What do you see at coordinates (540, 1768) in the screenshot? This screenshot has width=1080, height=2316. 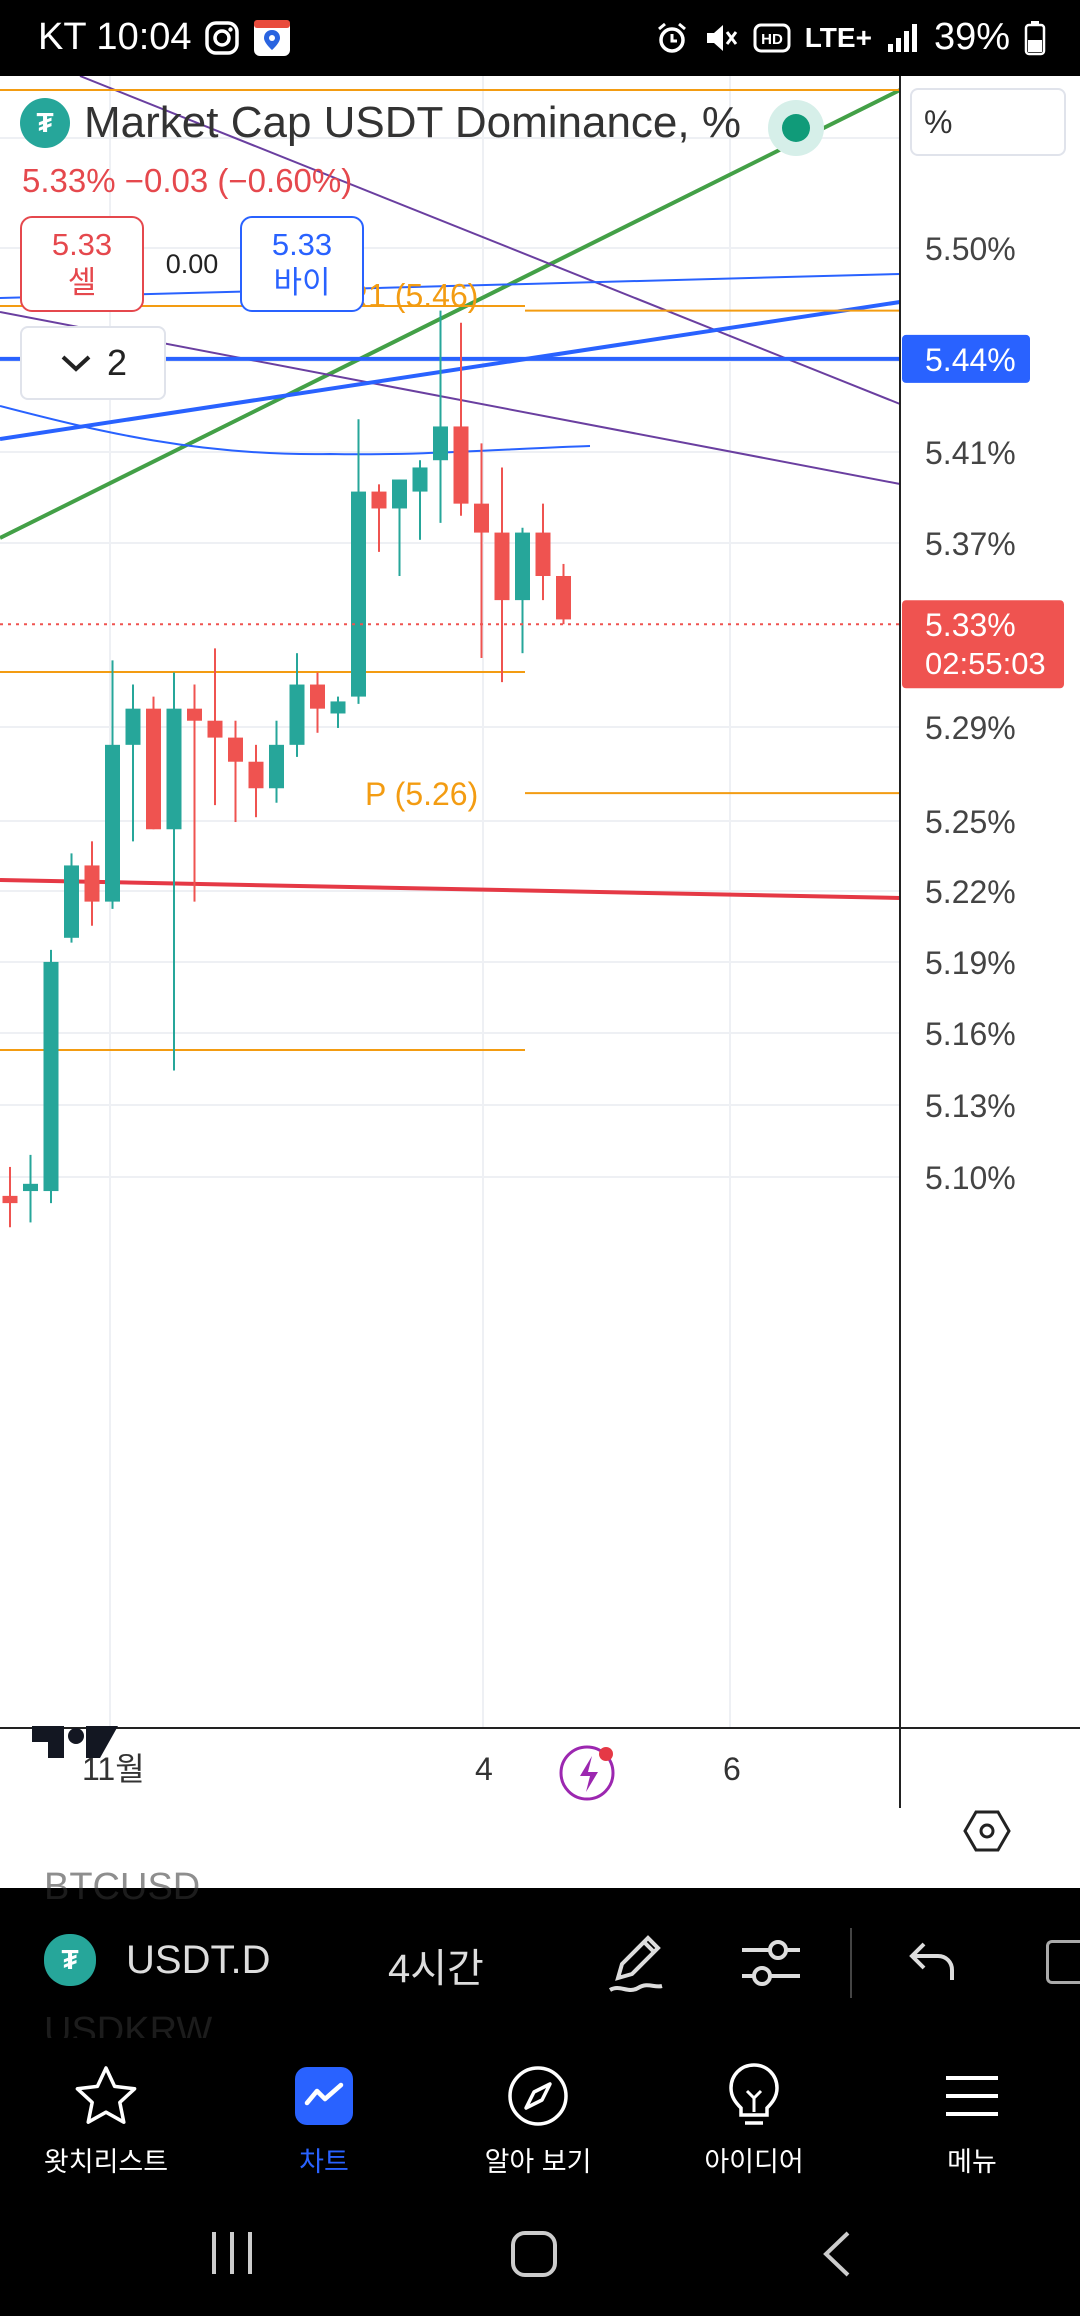 I see `time-axis-bg` at bounding box center [540, 1768].